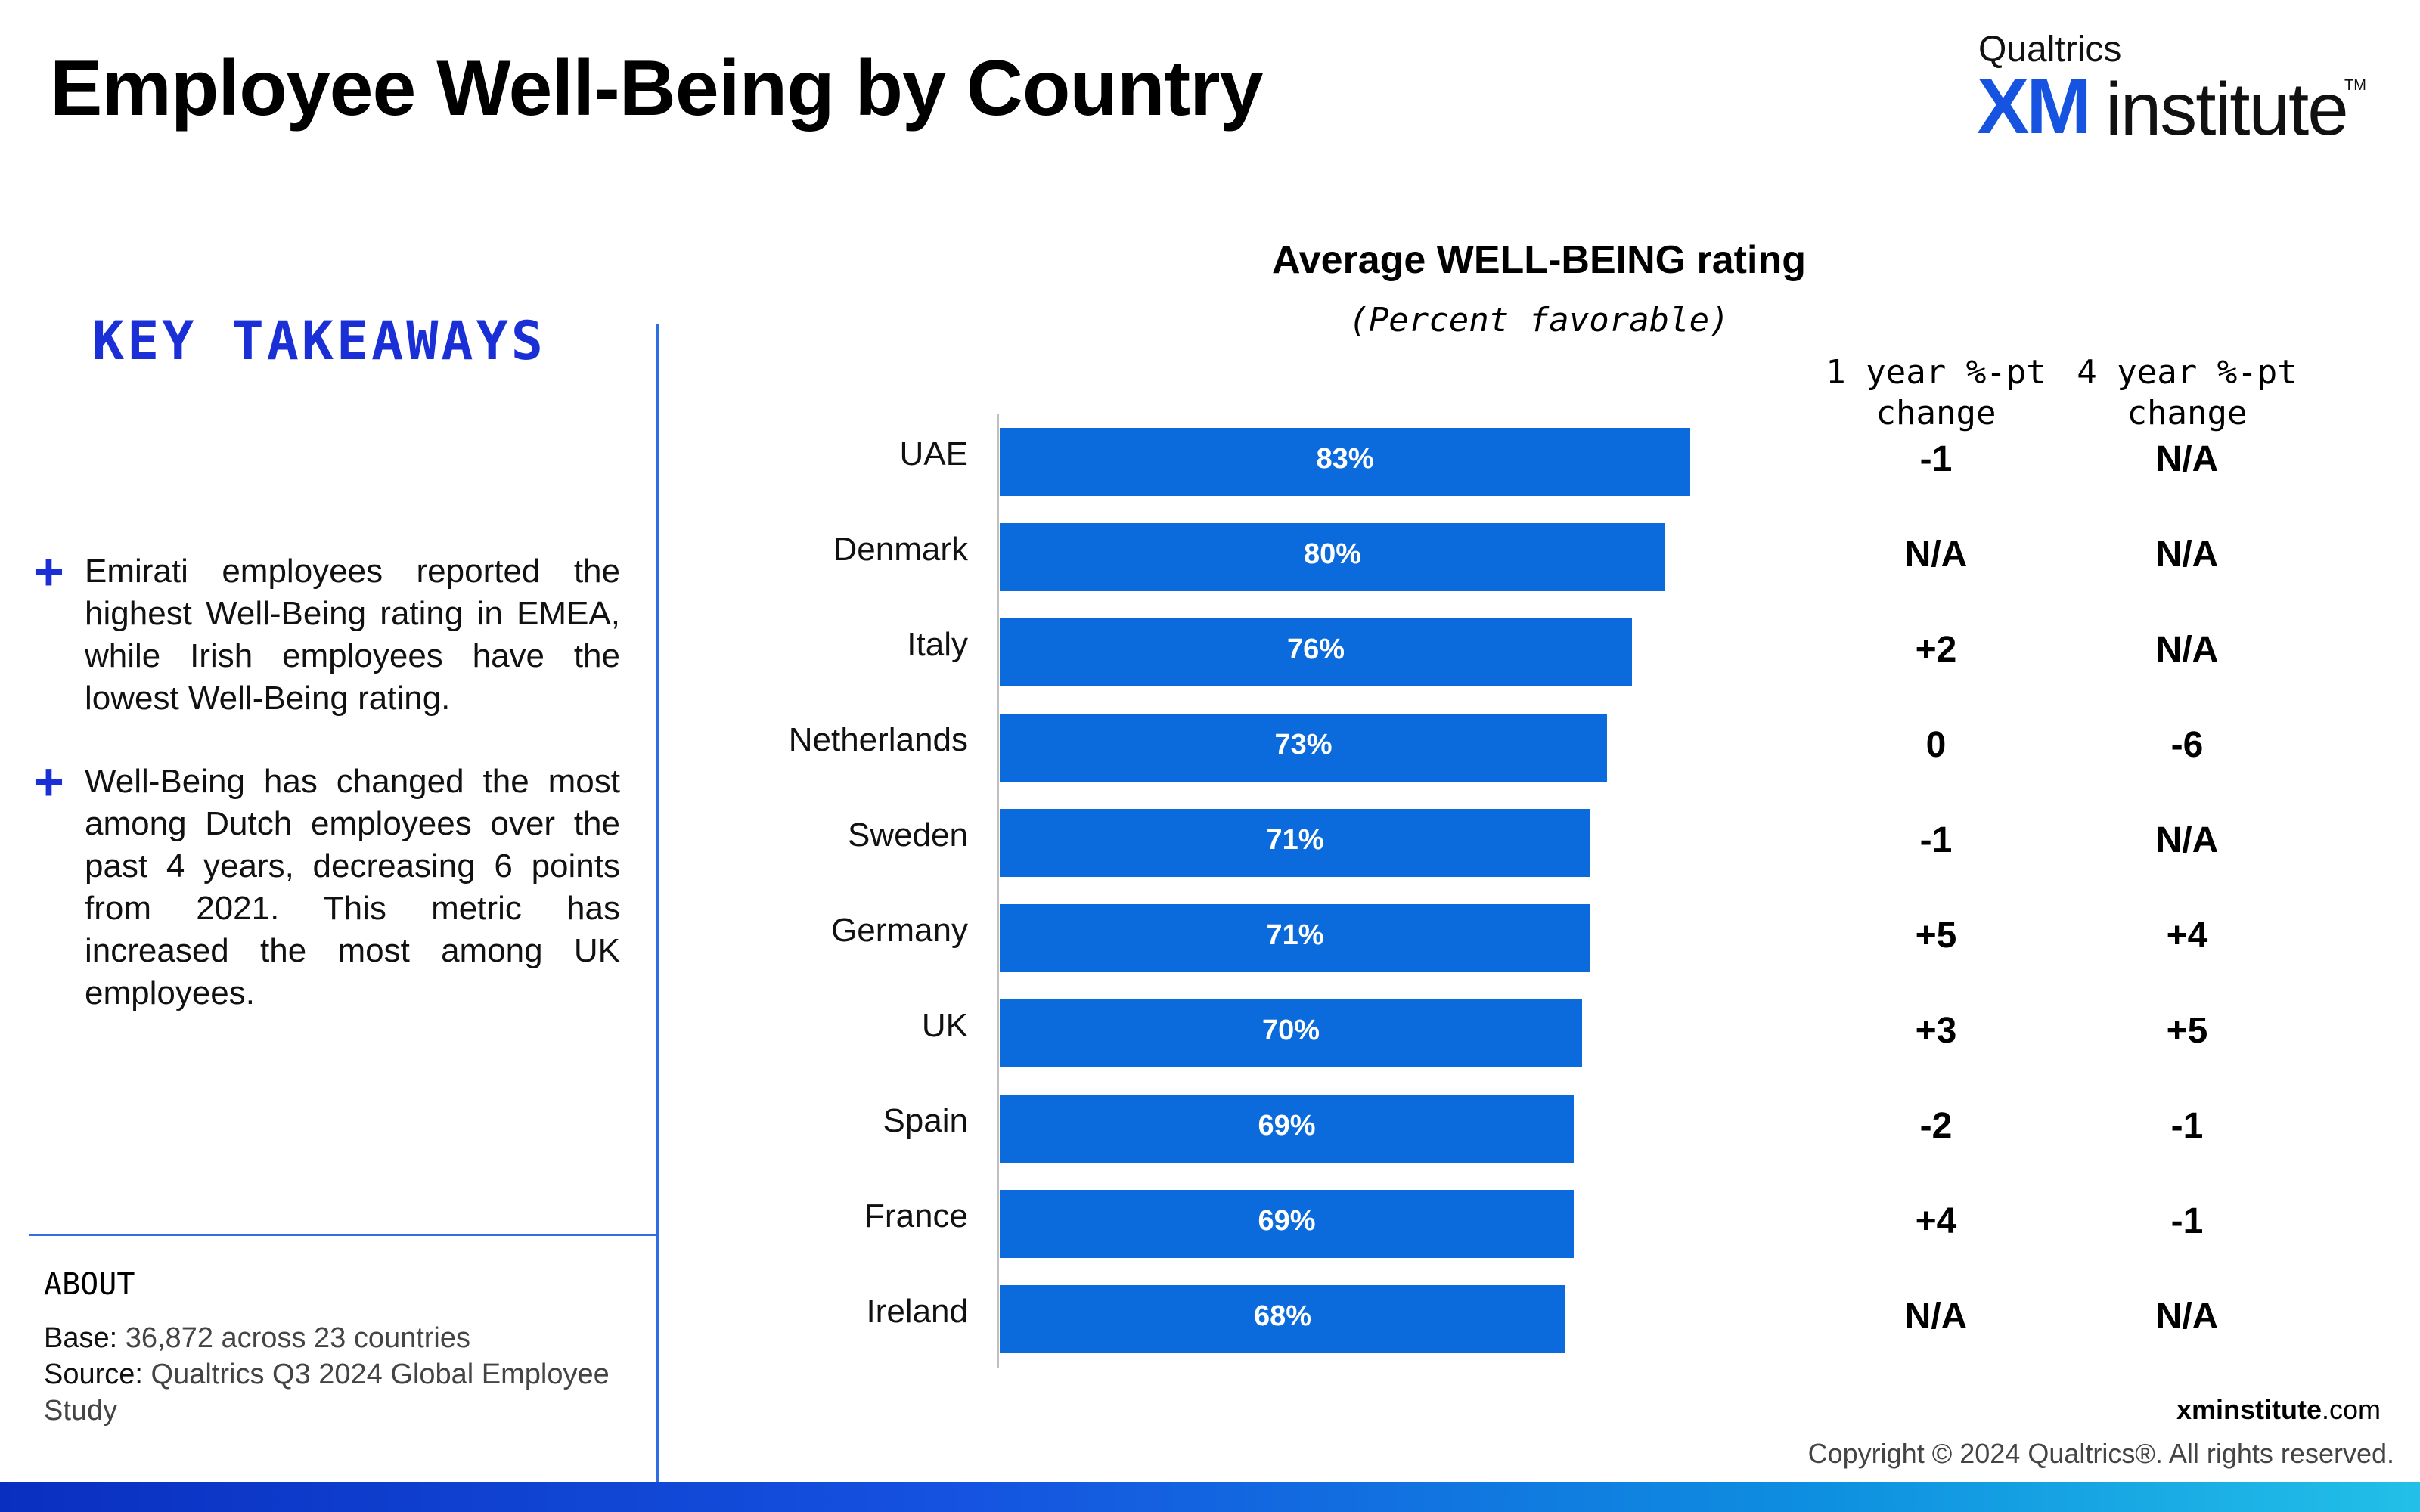 Image resolution: width=2420 pixels, height=1512 pixels. Describe the element at coordinates (89, 1284) in the screenshot. I see `about-heading: ABOUT` at that location.